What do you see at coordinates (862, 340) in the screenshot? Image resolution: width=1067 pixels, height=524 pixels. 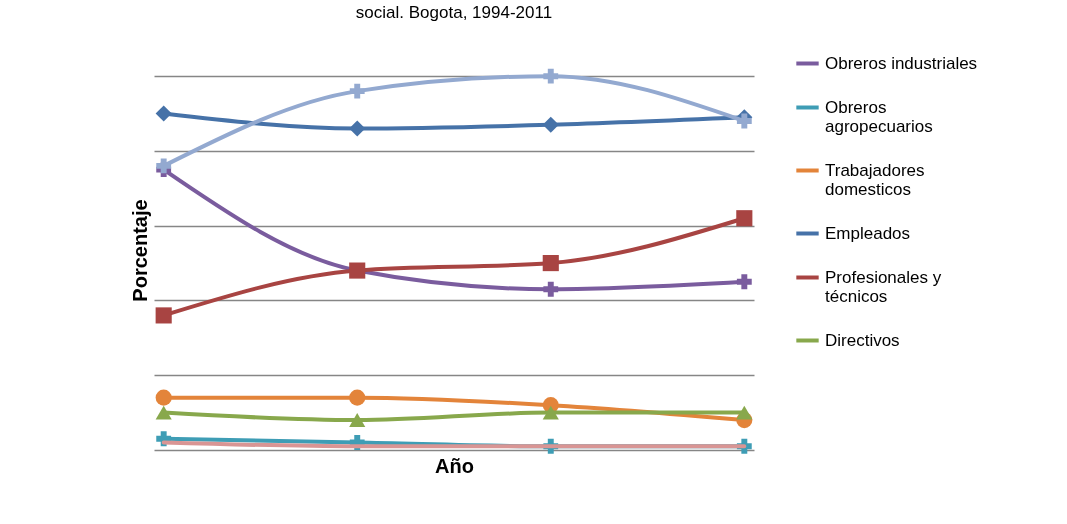 I see `legend-label: Directivos` at bounding box center [862, 340].